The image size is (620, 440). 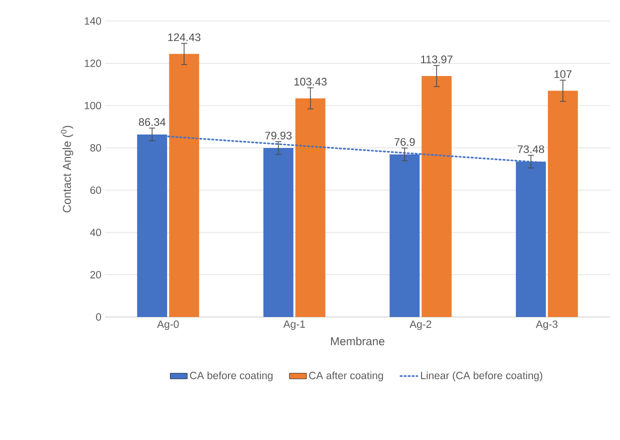 I want to click on x-axis-title: Membrane, so click(x=357, y=341).